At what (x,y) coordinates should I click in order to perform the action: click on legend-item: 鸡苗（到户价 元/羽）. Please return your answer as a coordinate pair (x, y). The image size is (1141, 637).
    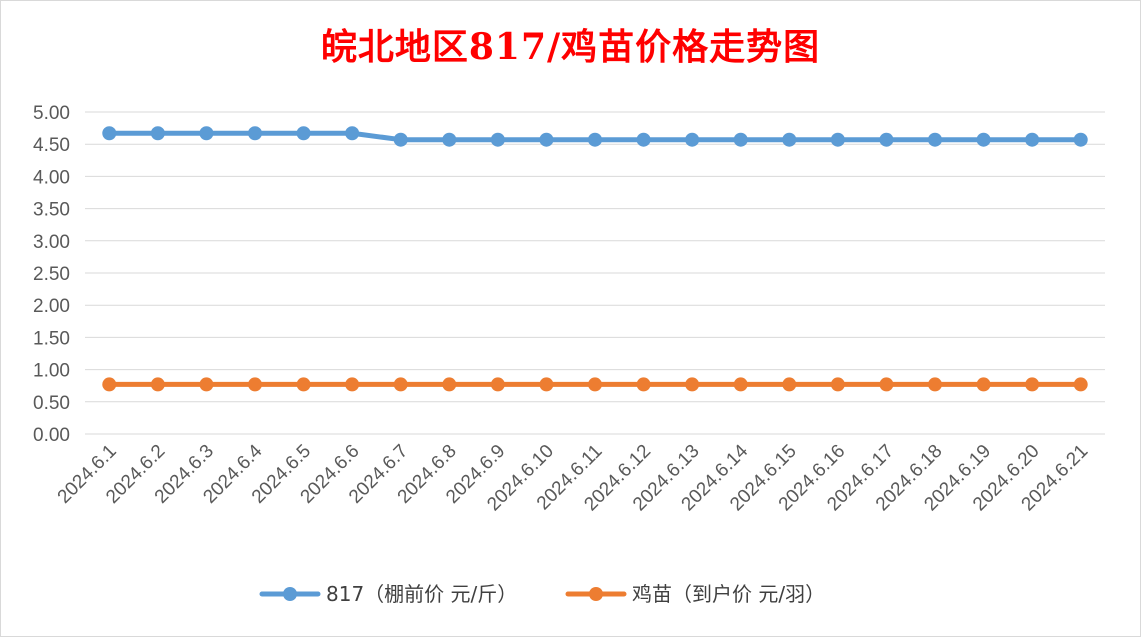
    Looking at the image, I should click on (695, 594).